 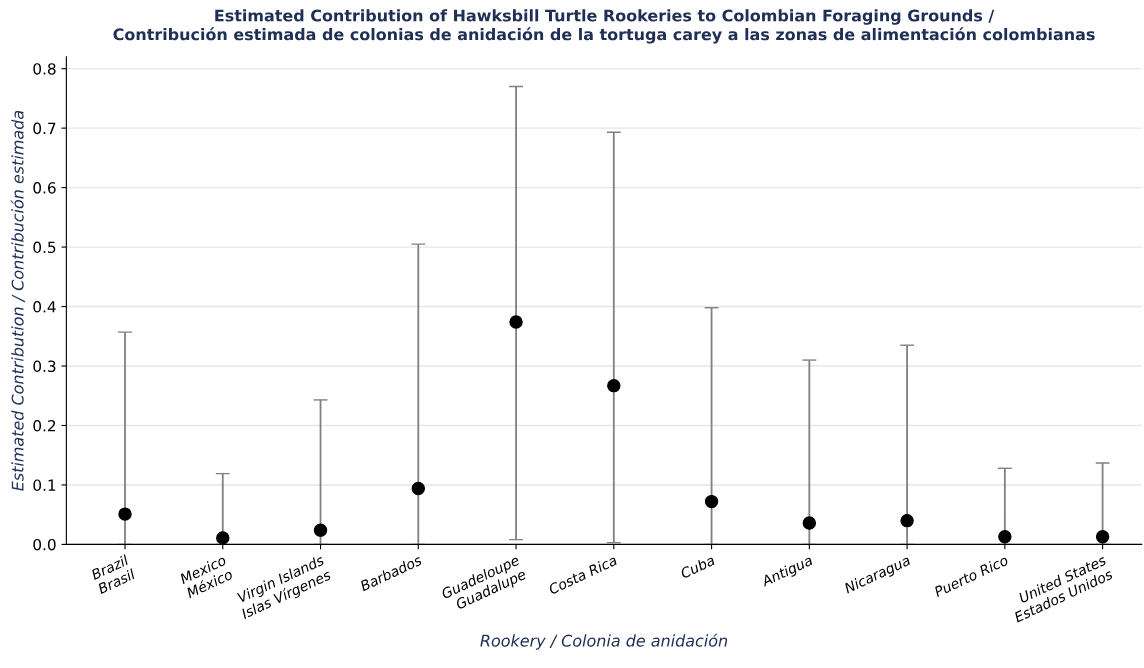 What do you see at coordinates (44, 307) in the screenshot?
I see `y-tick-label: 0.4` at bounding box center [44, 307].